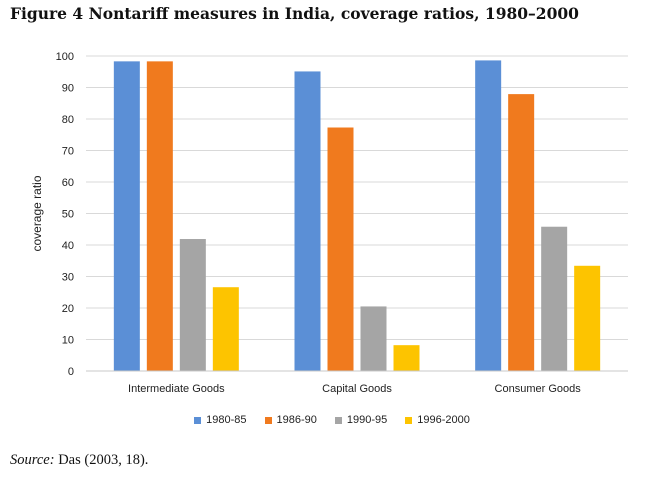 The width and height of the screenshot is (664, 486). I want to click on legend-item: 1996-2000, so click(437, 420).